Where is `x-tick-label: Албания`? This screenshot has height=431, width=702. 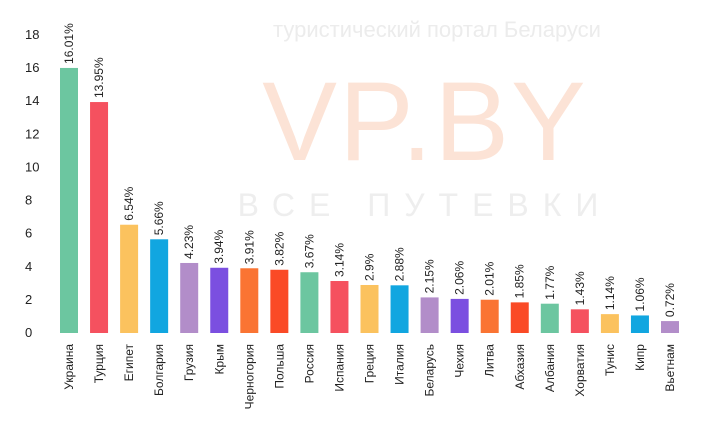
x-tick-label: Албания is located at coordinates (550, 368).